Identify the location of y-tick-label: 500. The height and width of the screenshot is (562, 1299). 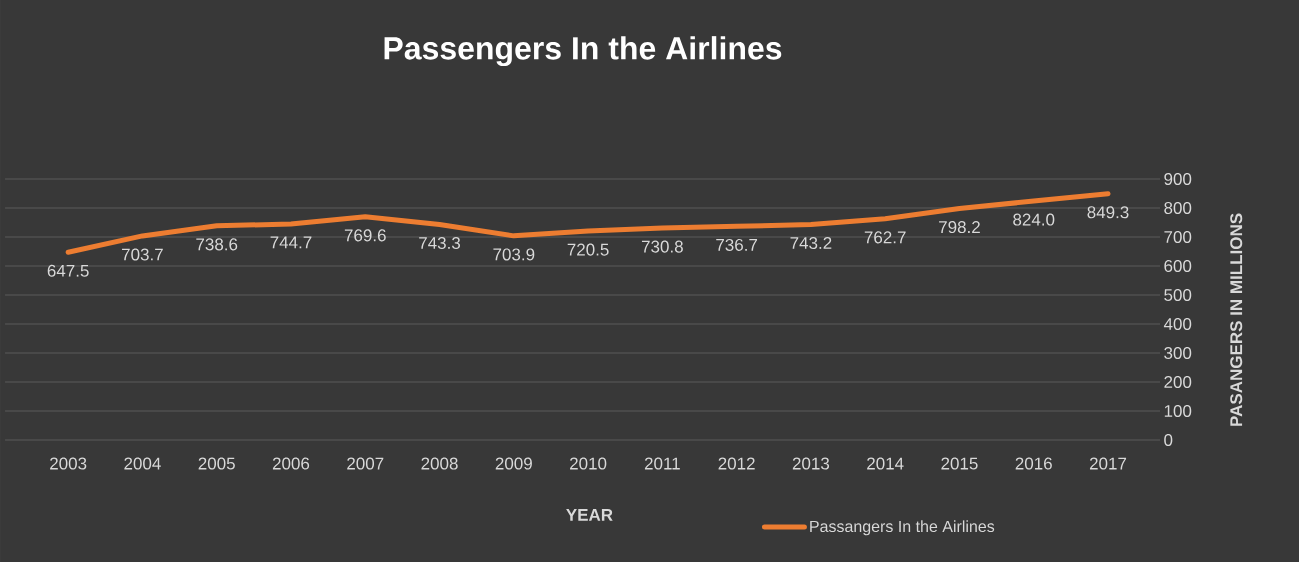
(1178, 295).